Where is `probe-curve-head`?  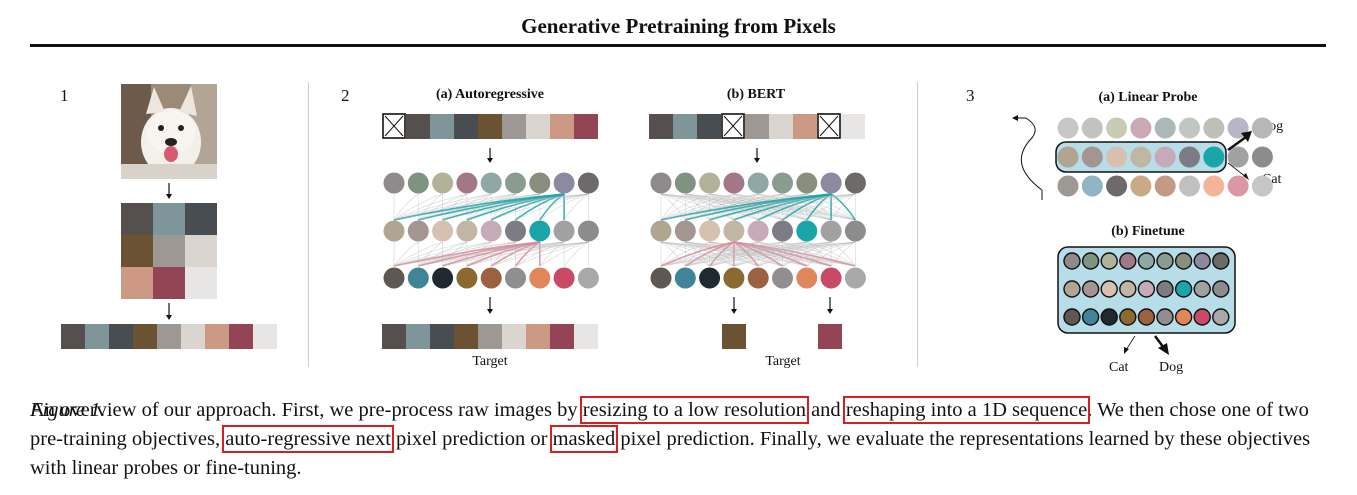 probe-curve-head is located at coordinates (1015, 118).